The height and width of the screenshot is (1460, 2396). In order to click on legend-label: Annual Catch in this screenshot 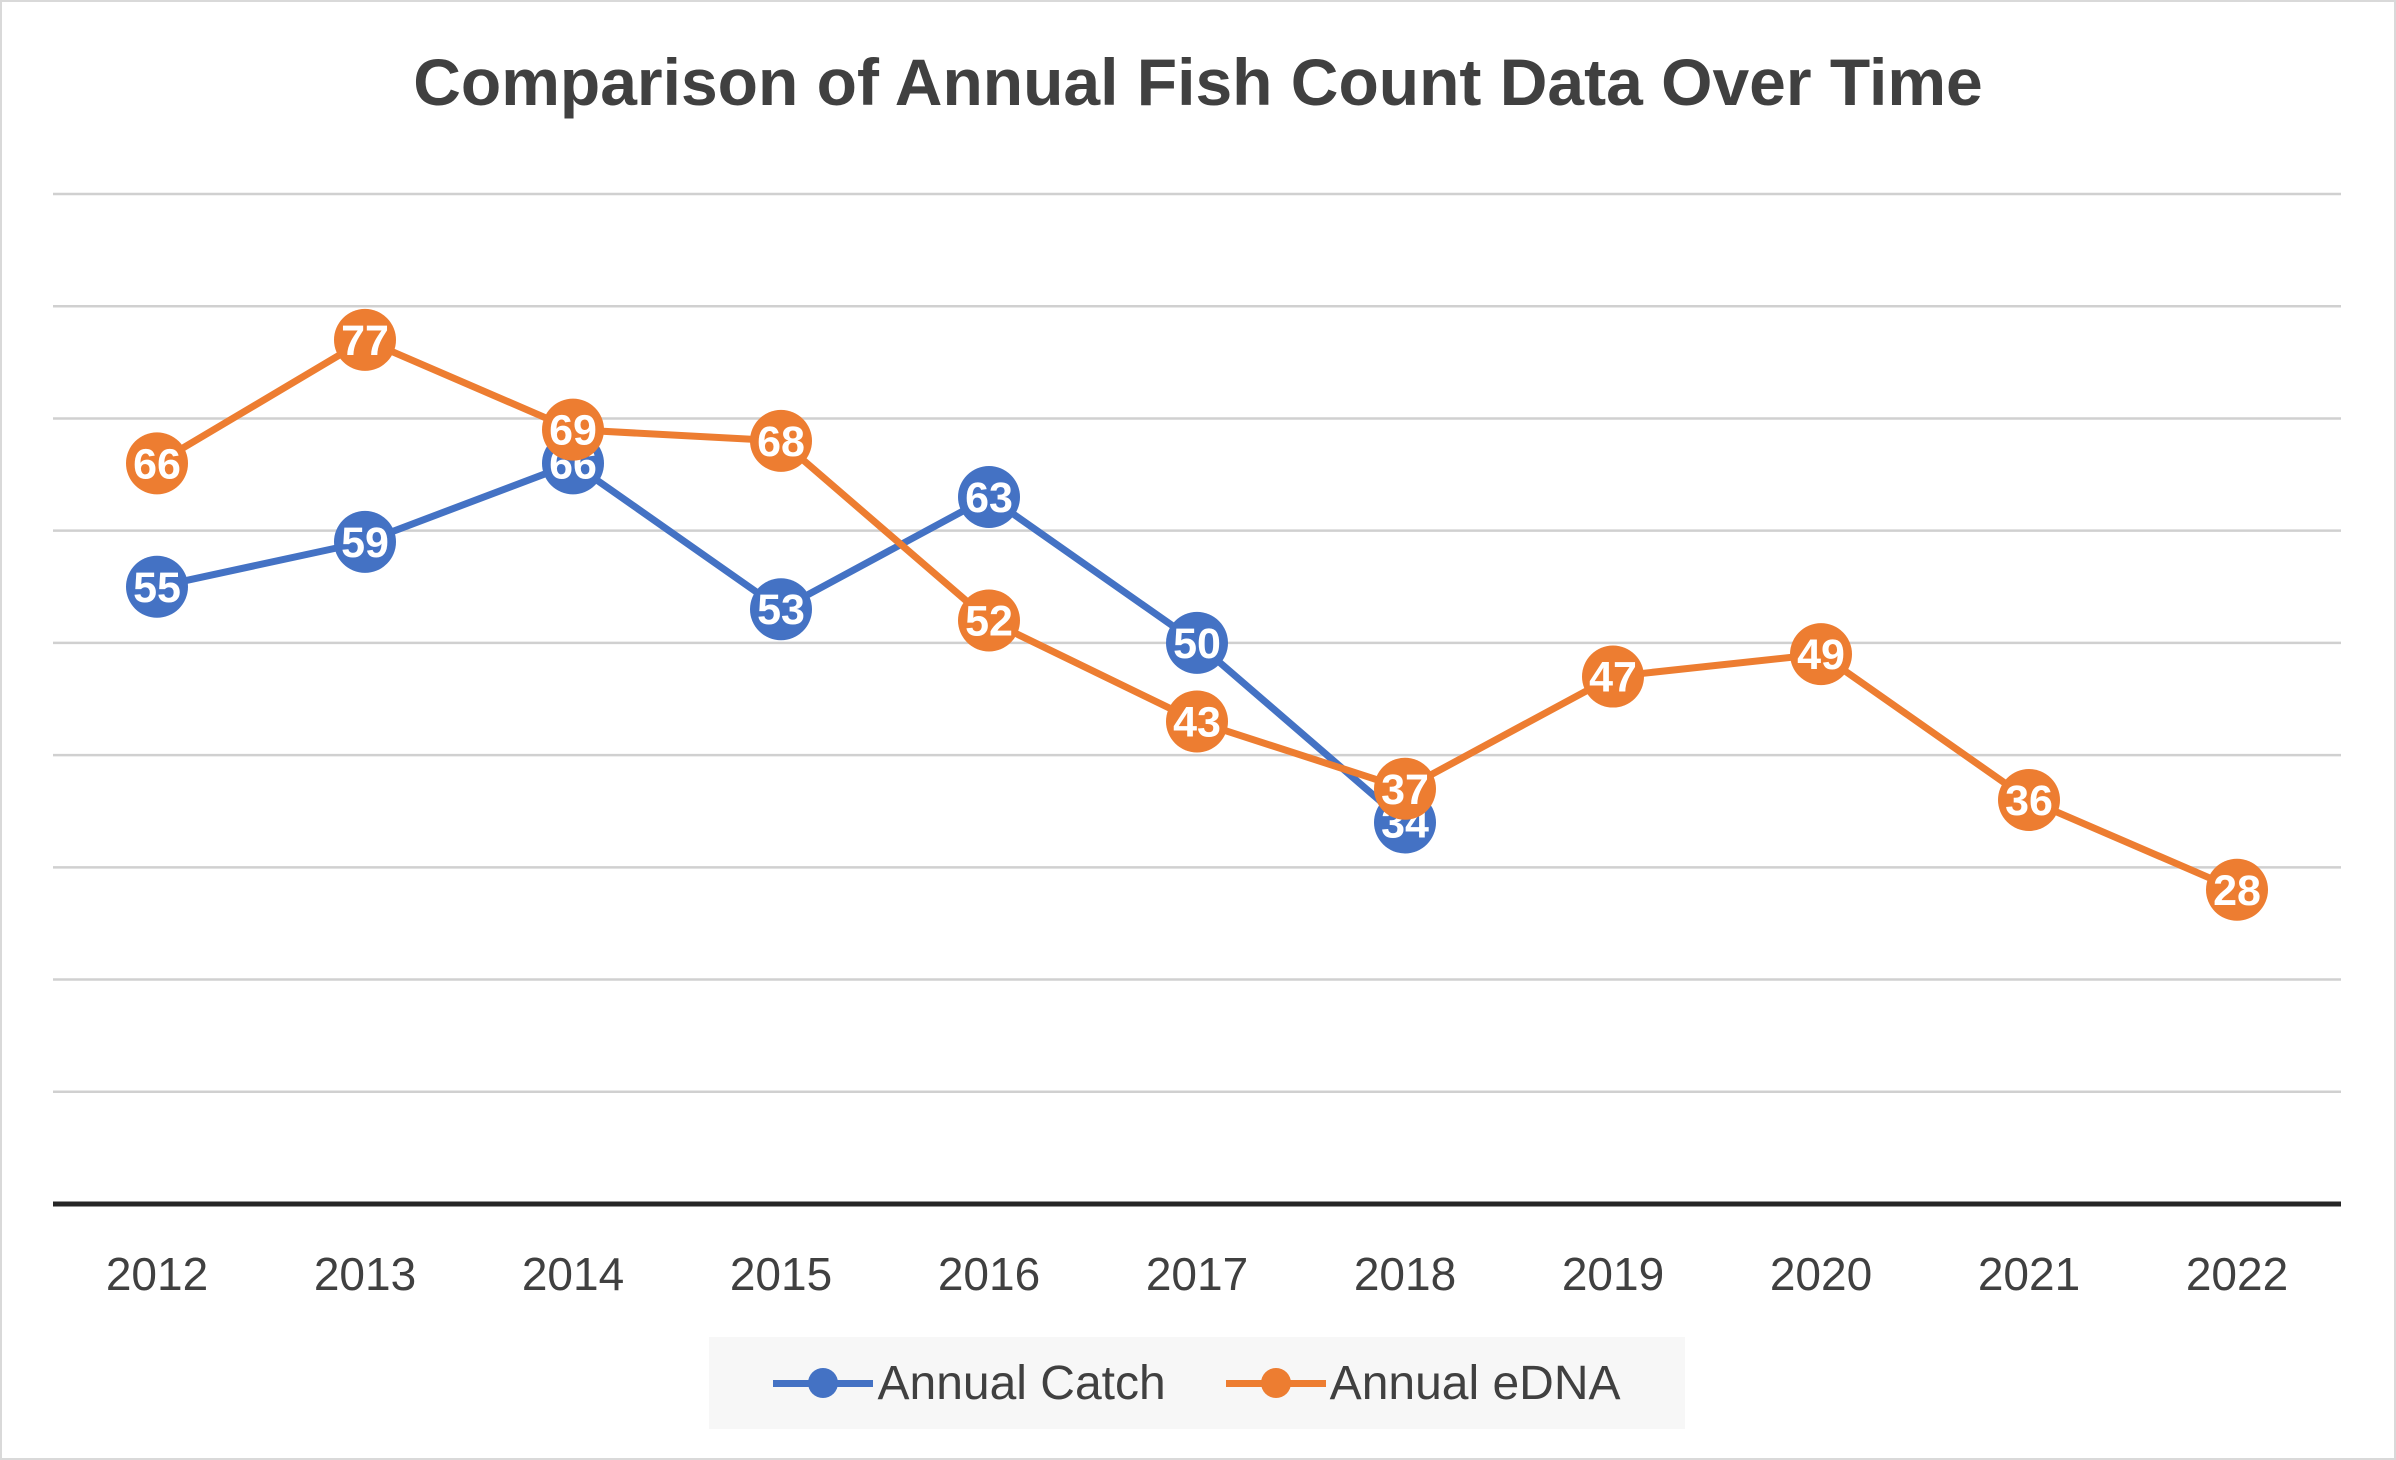, I will do `click(1021, 1383)`.